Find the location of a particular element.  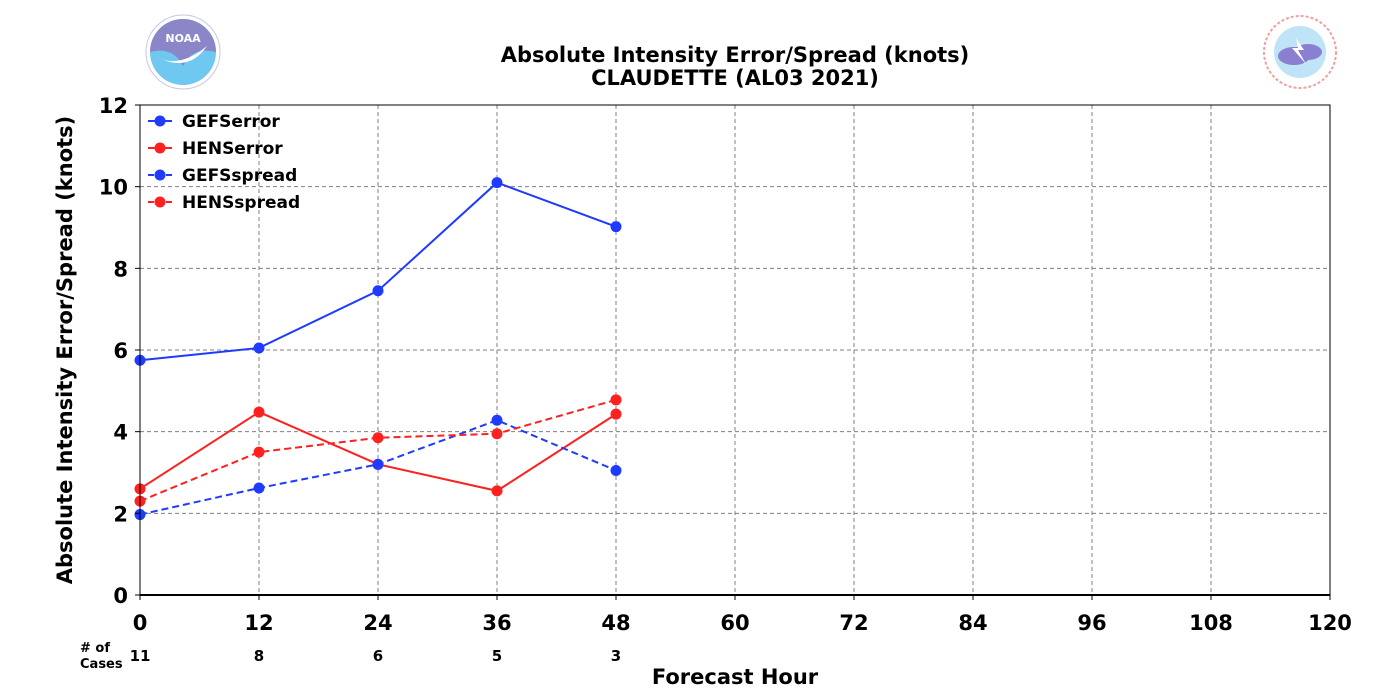

series-gefsspread is located at coordinates (378, 467).